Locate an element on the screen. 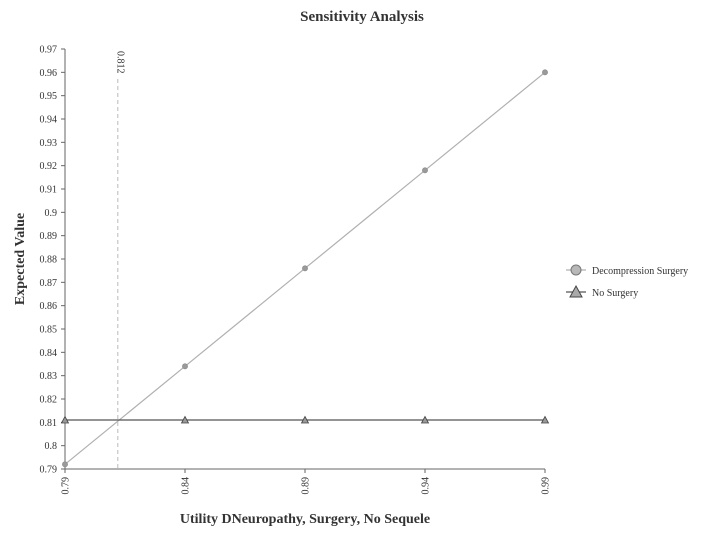  y-tick-label: 0.81 is located at coordinates (49, 423).